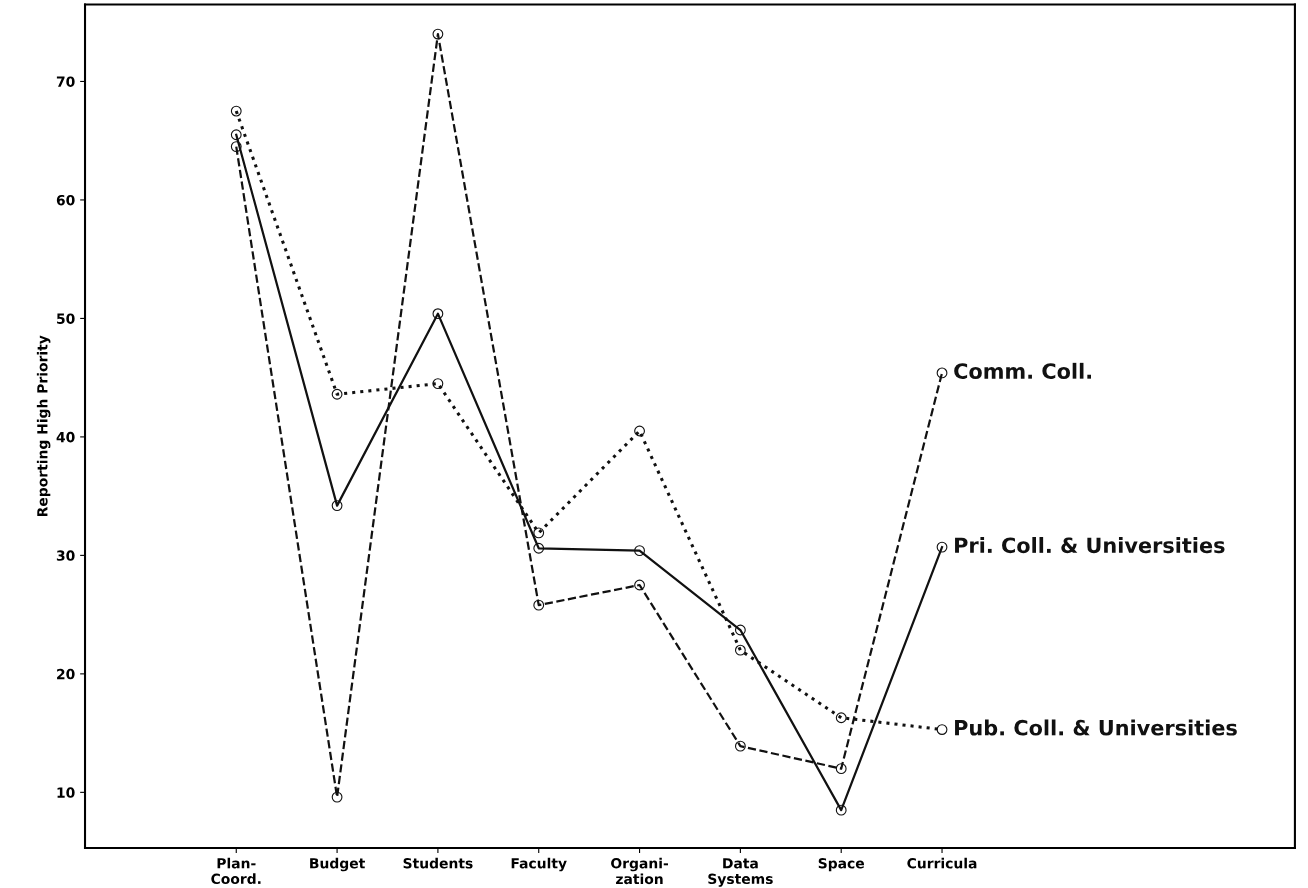  I want to click on series-label: Pub. Coll. & Universities, so click(1096, 727).